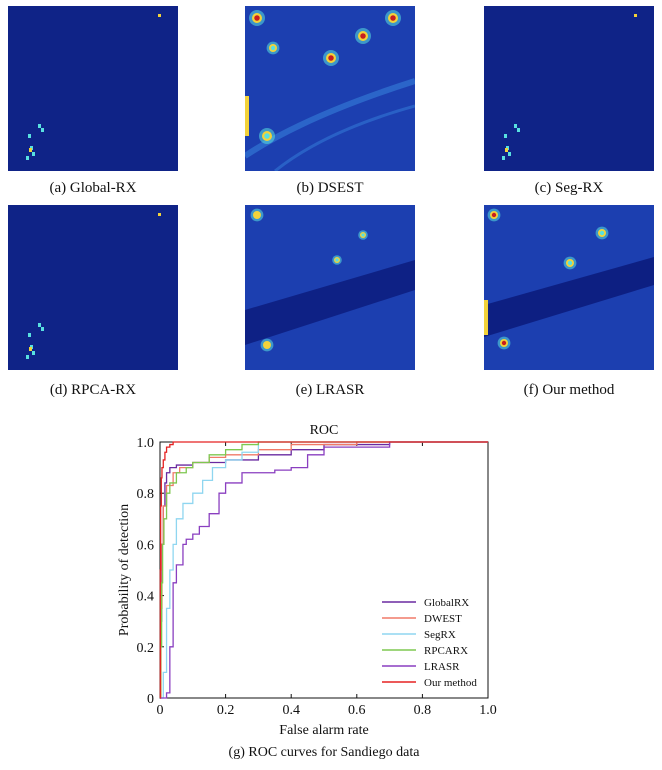 The image size is (662, 770). Describe the element at coordinates (146, 443) in the screenshot. I see `y-tick-label: 1.0` at that location.